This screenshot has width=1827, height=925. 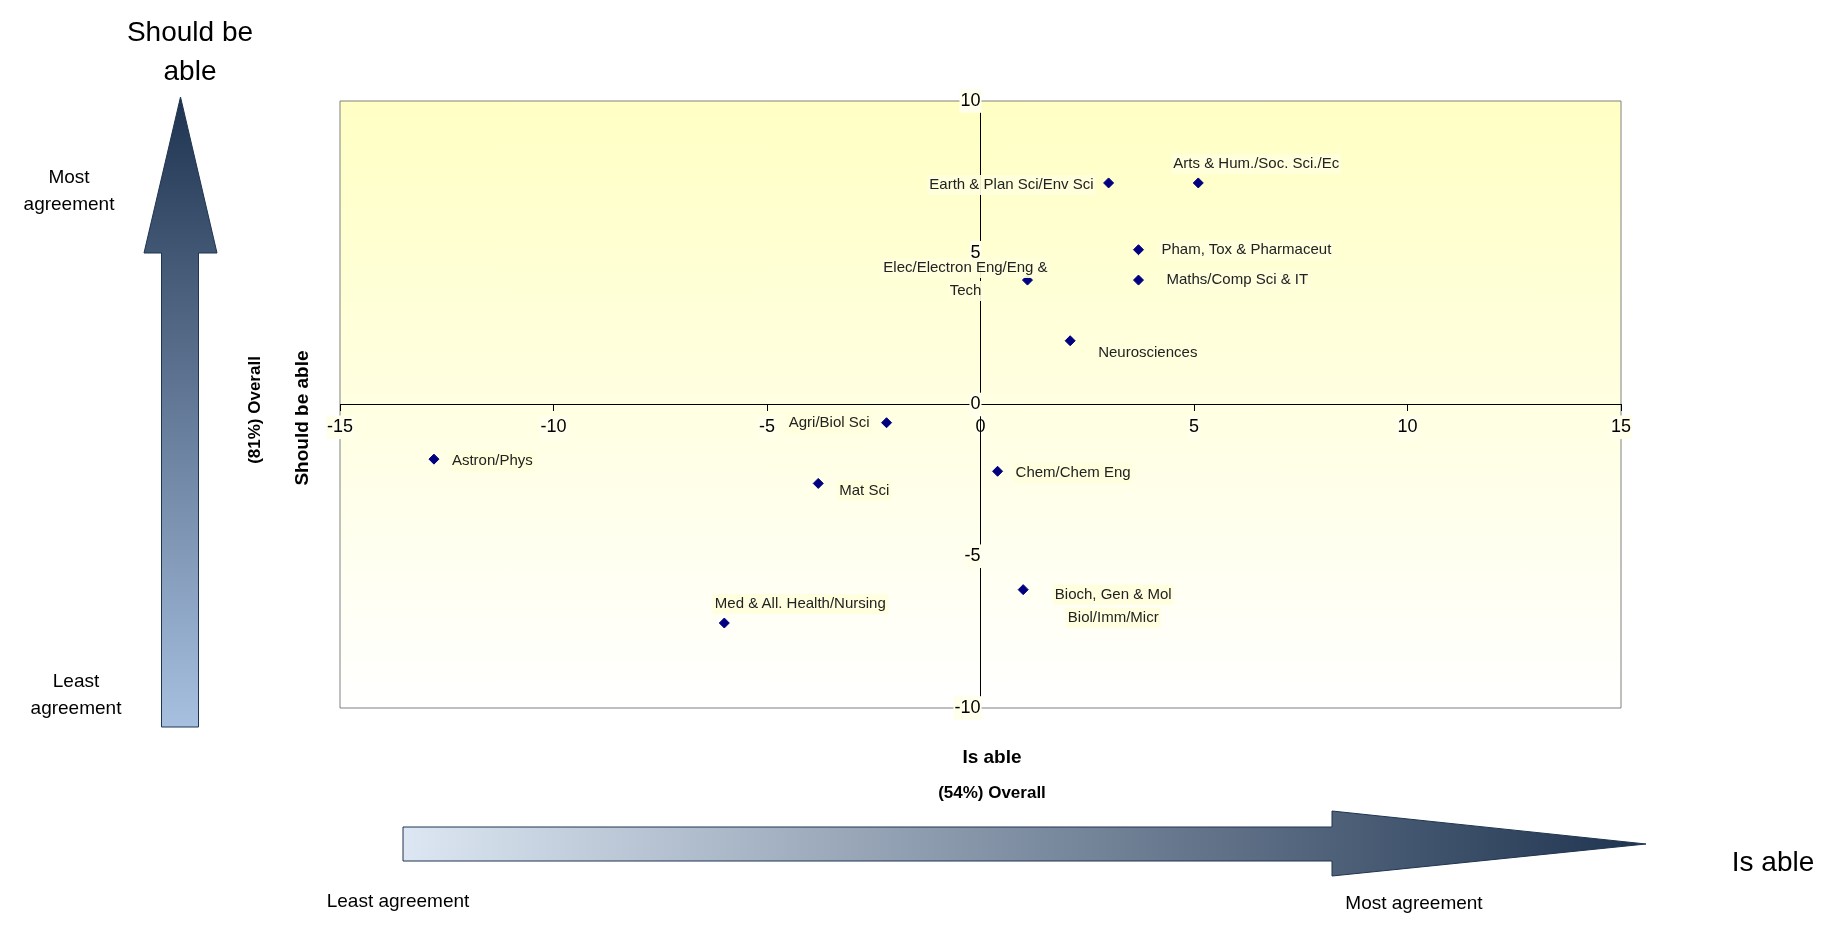 I want to click on text: (54%) Overall, so click(x=992, y=793).